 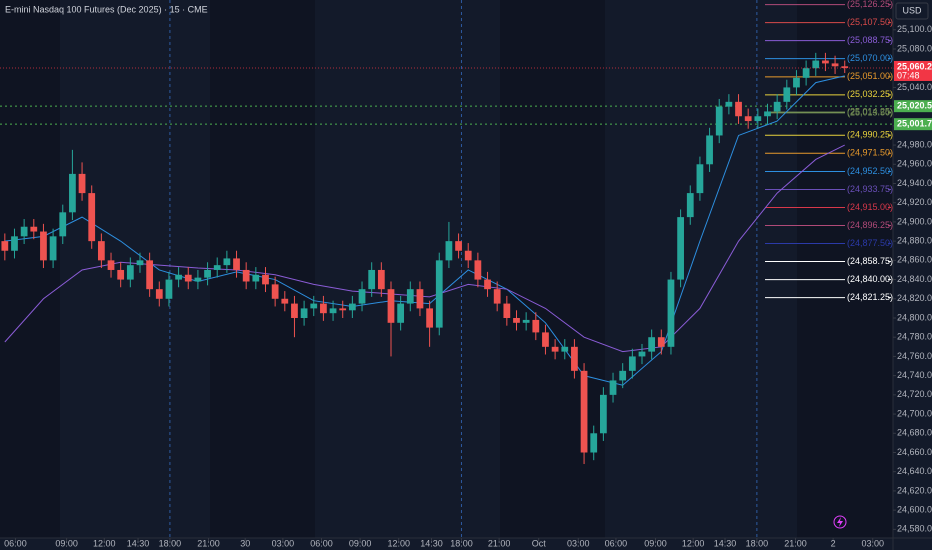 I want to click on session-shade, so click(x=845, y=269).